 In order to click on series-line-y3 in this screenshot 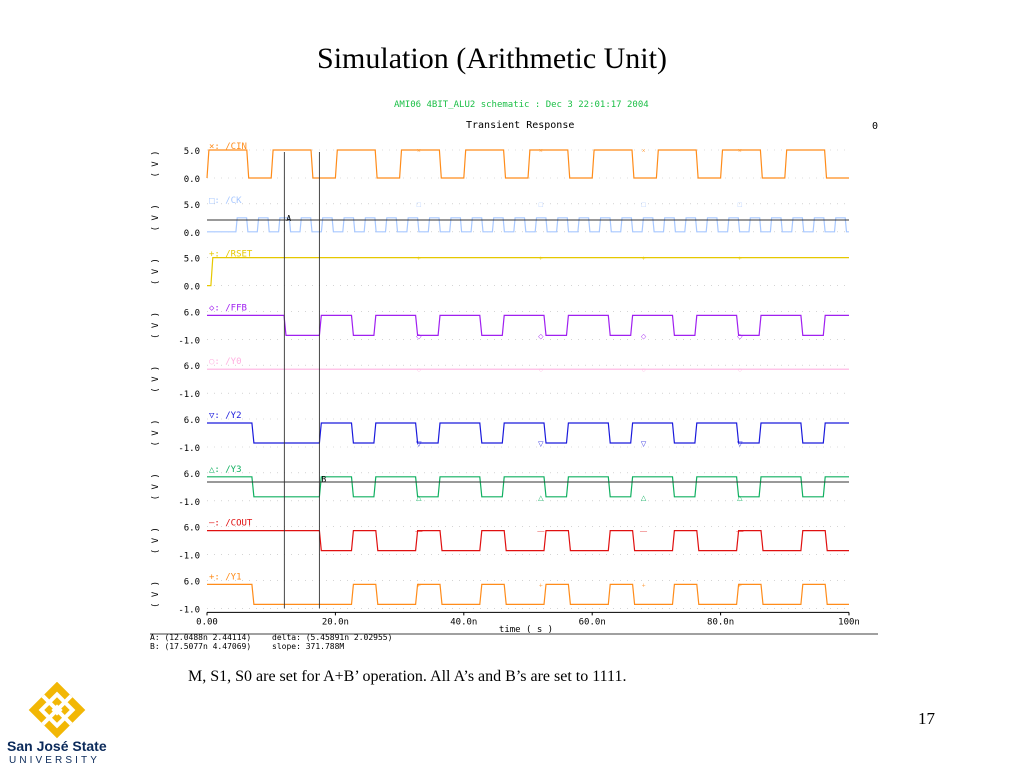, I will do `click(528, 487)`.